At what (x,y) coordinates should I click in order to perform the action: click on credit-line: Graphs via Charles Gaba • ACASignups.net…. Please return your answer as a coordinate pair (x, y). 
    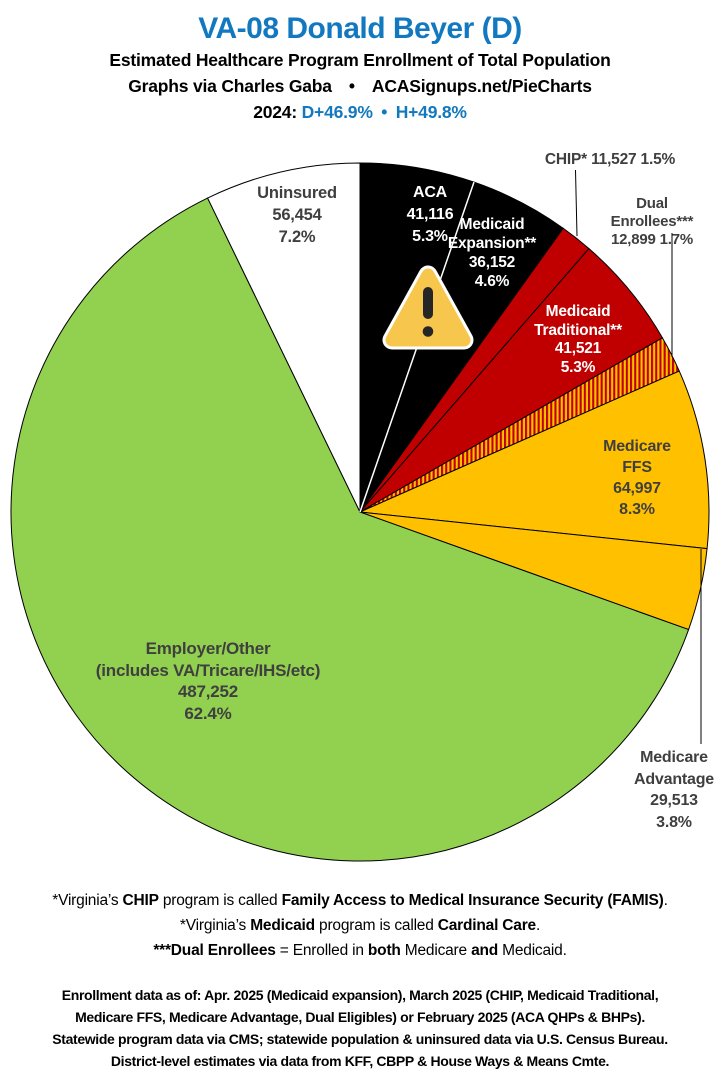
    Looking at the image, I should click on (360, 86).